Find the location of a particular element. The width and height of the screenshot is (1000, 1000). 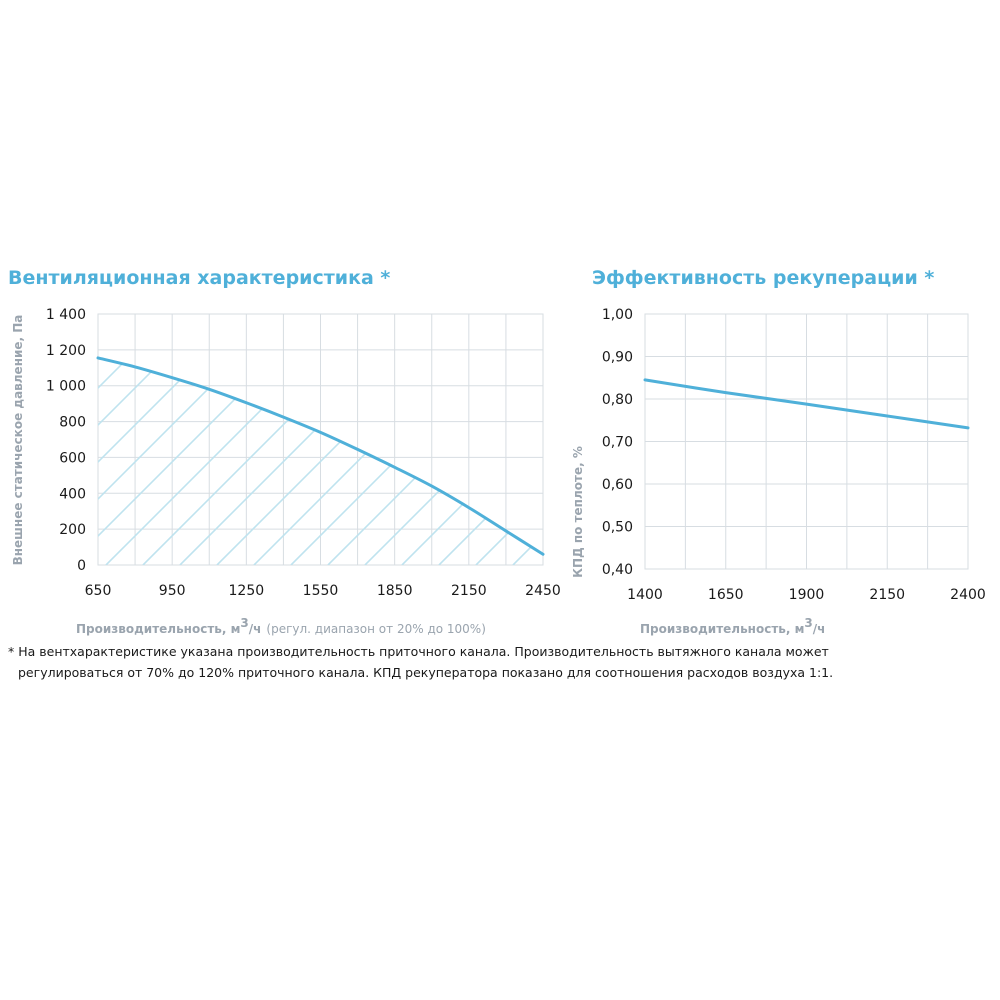

ventilation-chart-x-ticks: 650 950 1250 1550 1850 2150 2450 is located at coordinates (323, 591).